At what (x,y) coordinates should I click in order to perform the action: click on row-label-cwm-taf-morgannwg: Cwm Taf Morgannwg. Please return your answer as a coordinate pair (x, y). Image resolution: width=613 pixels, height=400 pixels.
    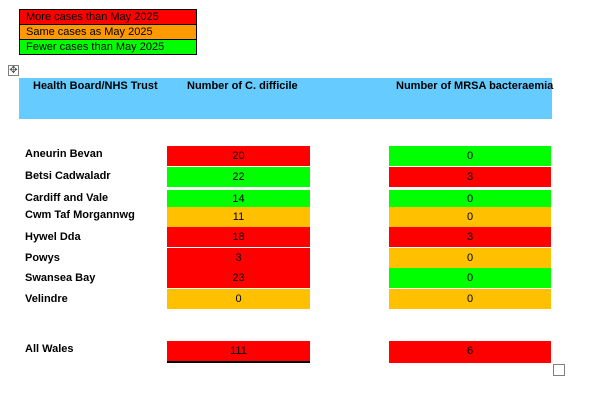
    Looking at the image, I should click on (80, 215).